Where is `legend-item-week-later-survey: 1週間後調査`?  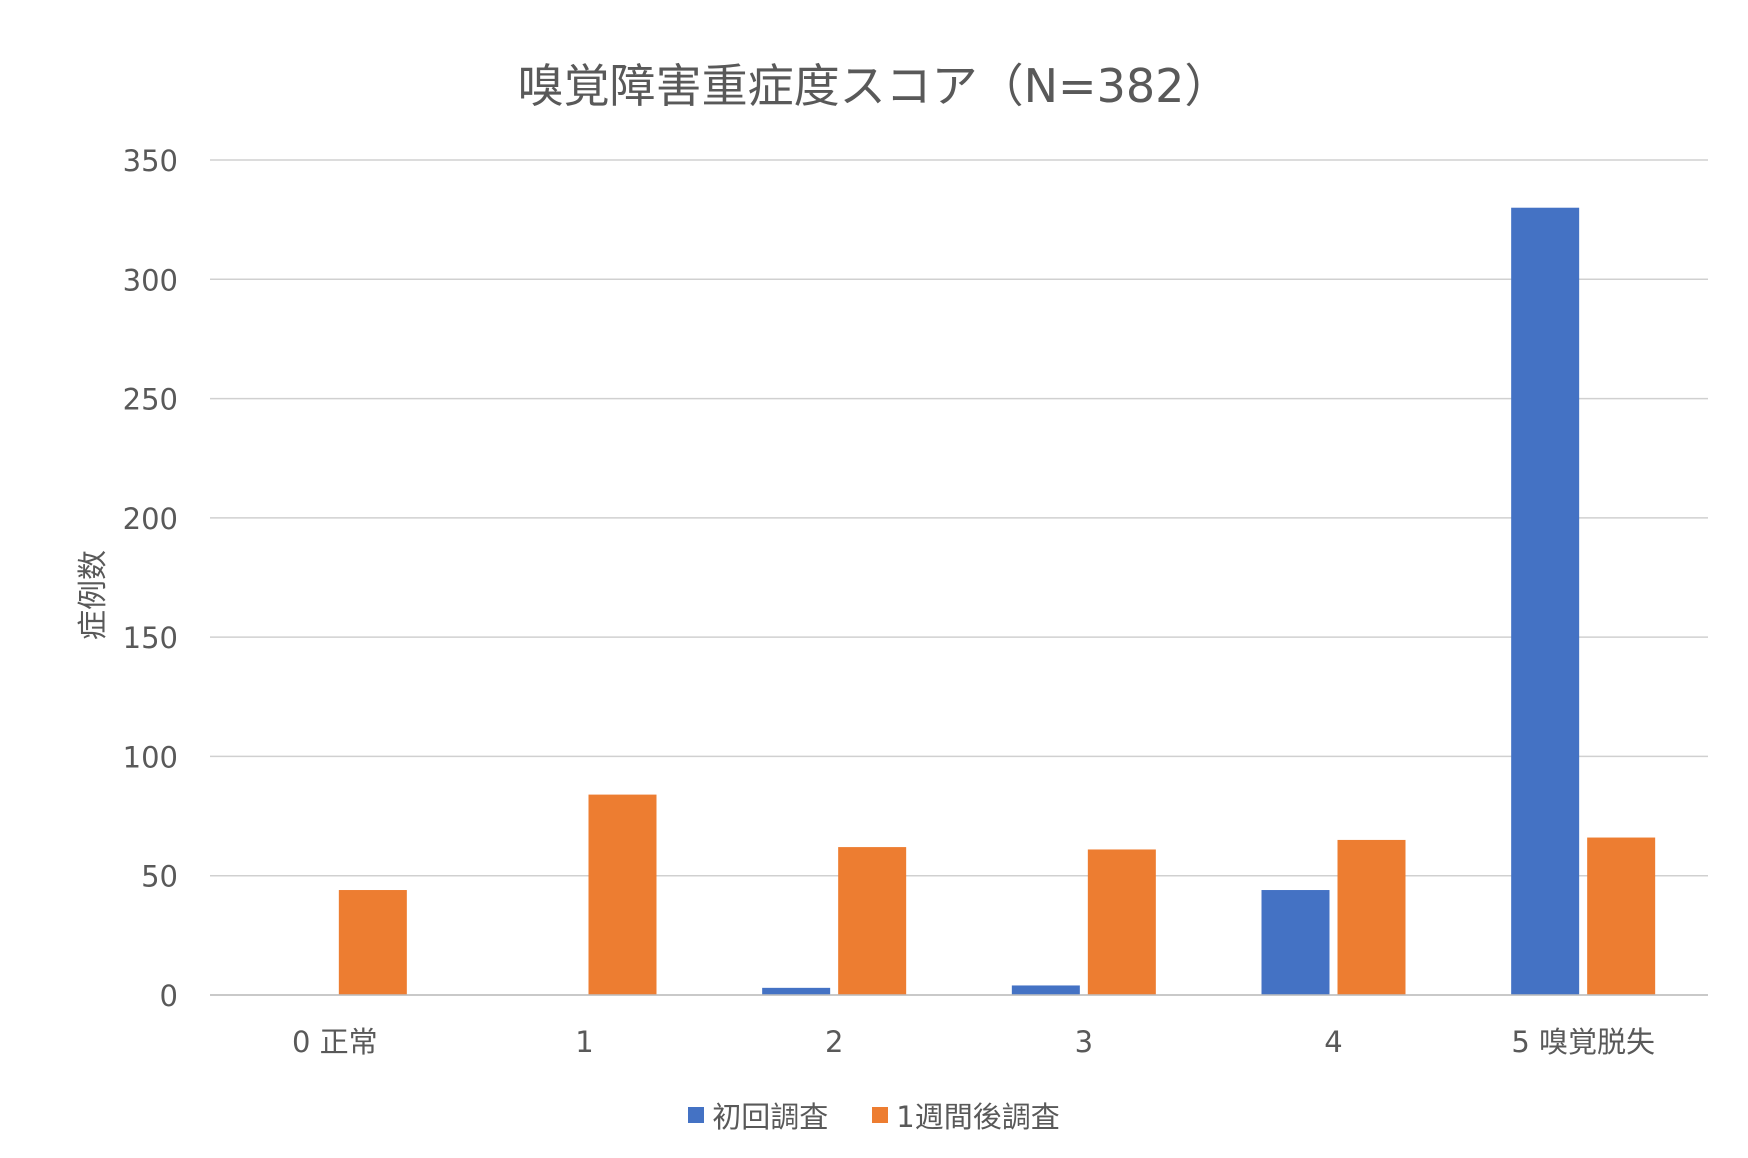 legend-item-week-later-survey: 1週間後調査 is located at coordinates (966, 1115).